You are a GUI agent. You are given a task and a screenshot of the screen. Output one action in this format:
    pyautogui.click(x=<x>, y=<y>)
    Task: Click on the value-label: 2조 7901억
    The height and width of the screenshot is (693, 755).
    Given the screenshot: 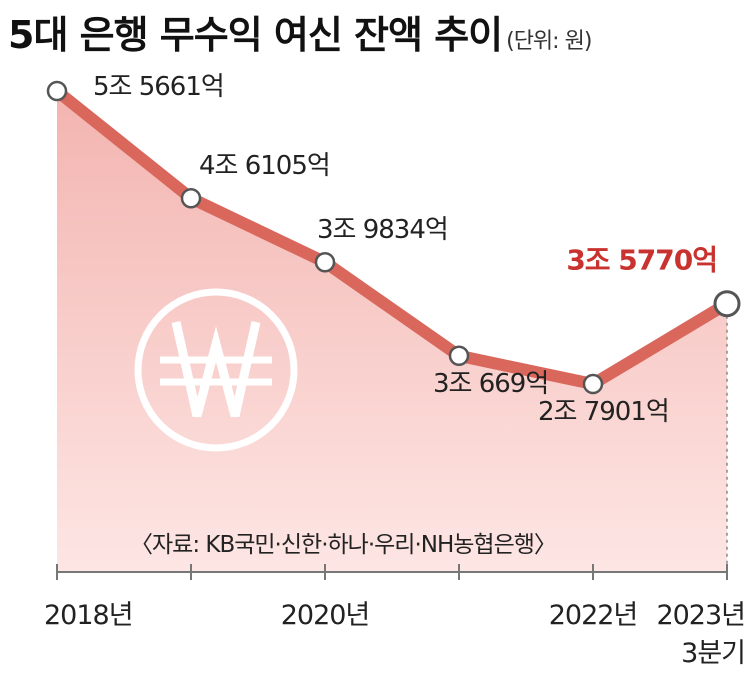 What is the action you would take?
    pyautogui.click(x=603, y=412)
    